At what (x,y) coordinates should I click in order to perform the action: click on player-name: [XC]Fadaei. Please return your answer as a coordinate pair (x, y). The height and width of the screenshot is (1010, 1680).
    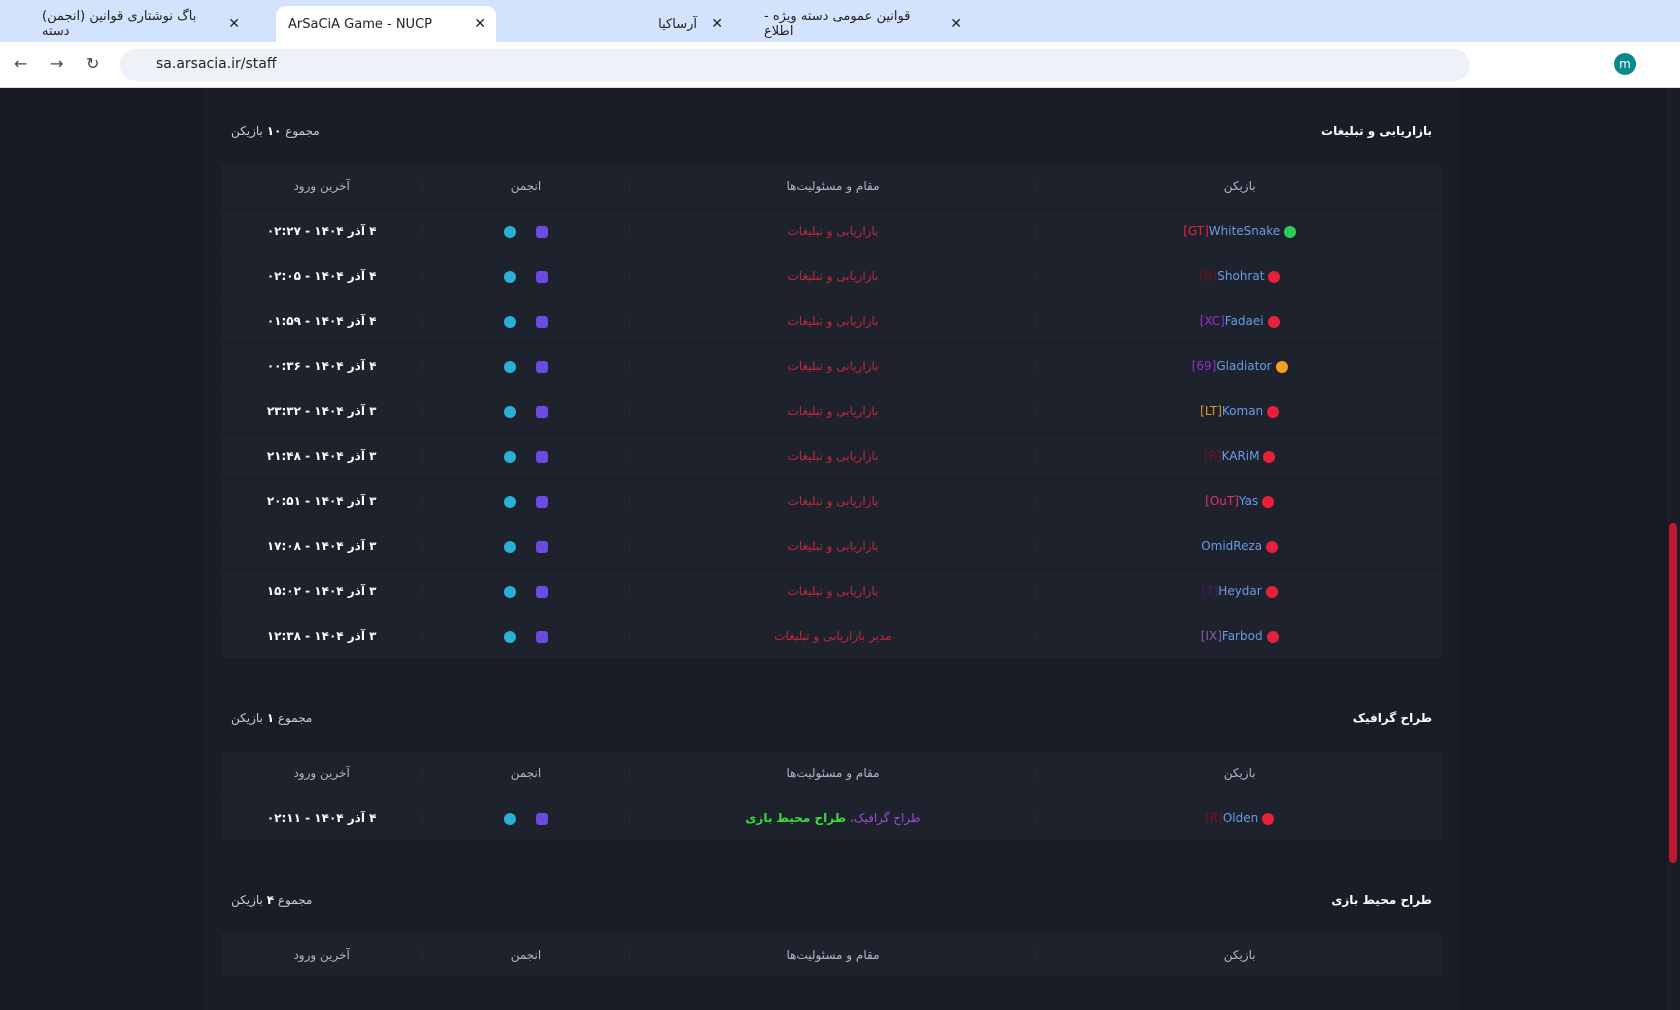
    Looking at the image, I should click on (1232, 321).